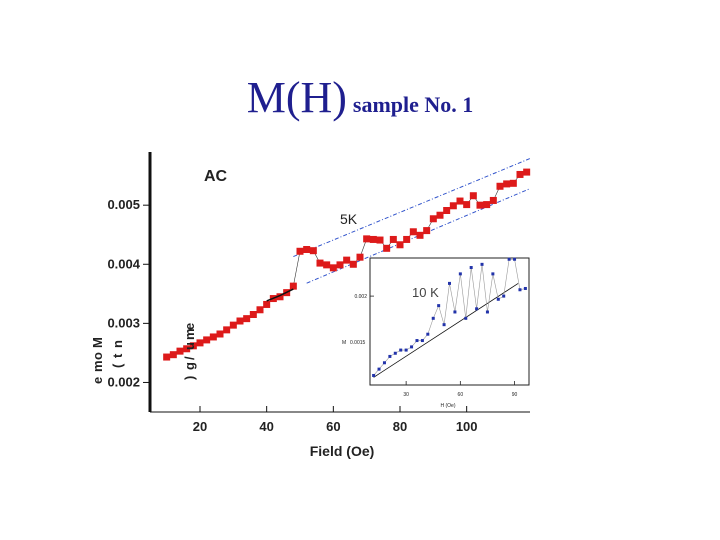 The image size is (720, 540). What do you see at coordinates (406, 395) in the screenshot?
I see `inset-x-tick-label: 30` at bounding box center [406, 395].